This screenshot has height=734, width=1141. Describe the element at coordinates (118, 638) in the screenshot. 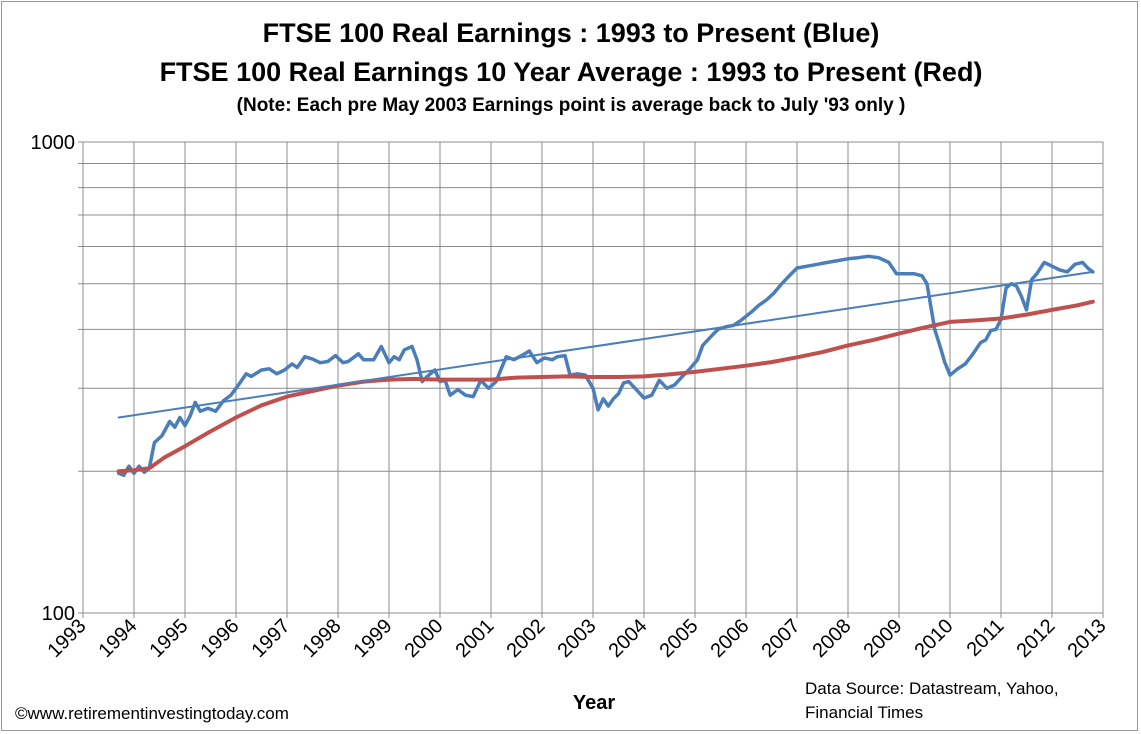

I see `x-tick-label: 1994` at that location.